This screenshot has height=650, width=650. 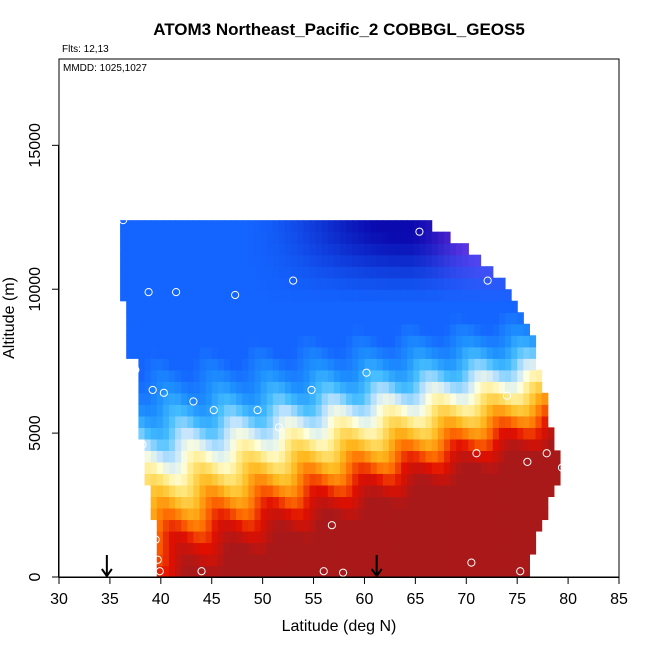 What do you see at coordinates (193, 401) in the screenshot?
I see `flight-point` at bounding box center [193, 401].